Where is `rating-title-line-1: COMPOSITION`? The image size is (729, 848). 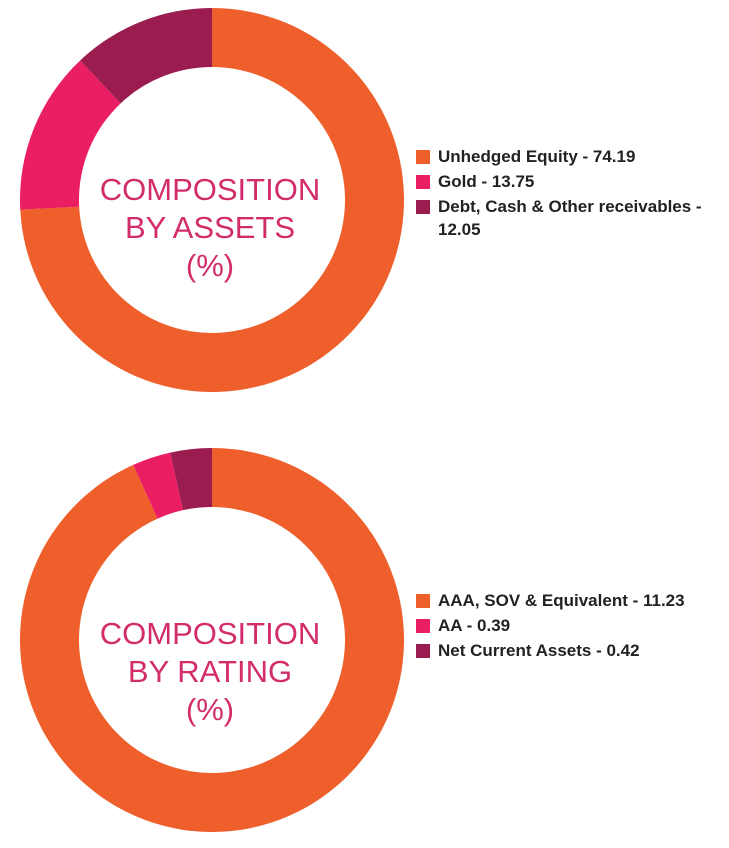 rating-title-line-1: COMPOSITION is located at coordinates (210, 633).